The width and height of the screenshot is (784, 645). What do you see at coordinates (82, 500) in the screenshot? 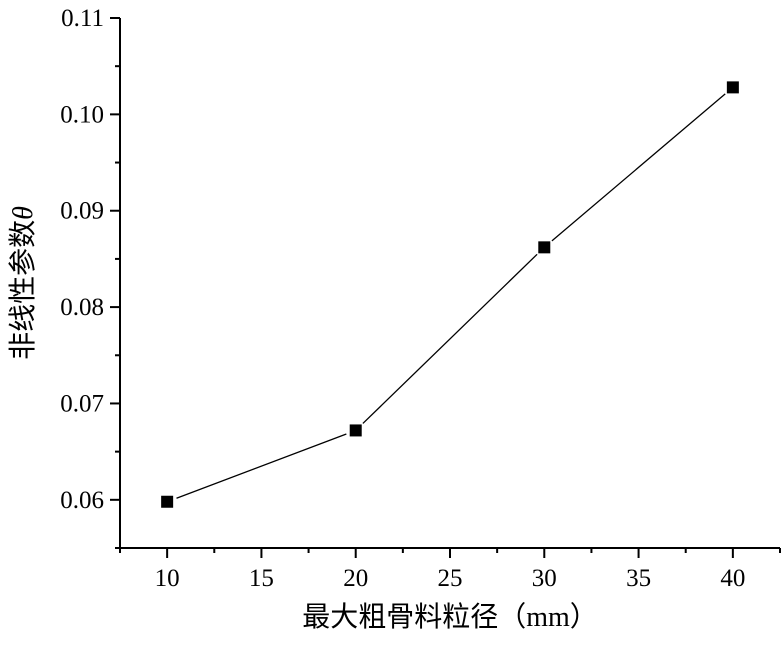
I see `y-axis-tick-label: 0.06` at bounding box center [82, 500].